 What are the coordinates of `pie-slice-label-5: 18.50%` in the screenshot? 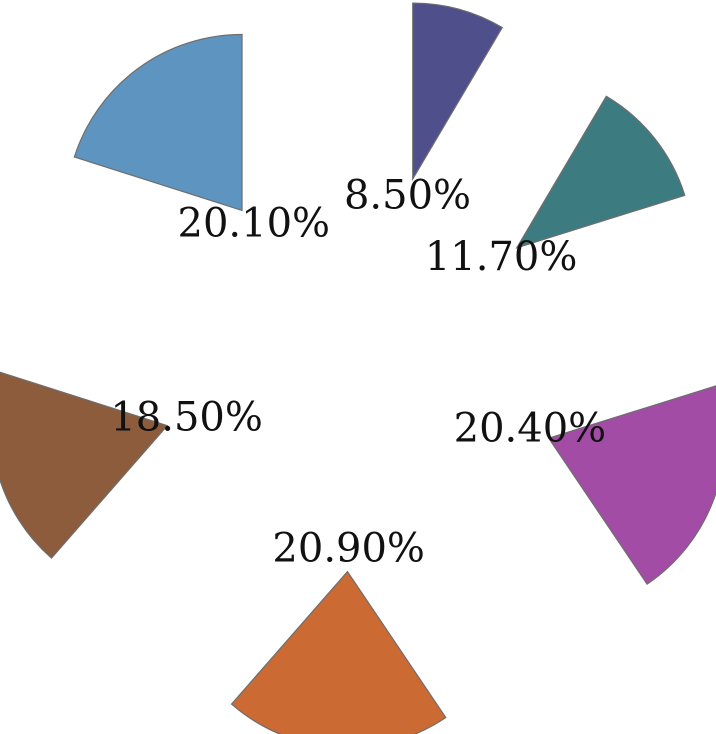 It's located at (186, 417).